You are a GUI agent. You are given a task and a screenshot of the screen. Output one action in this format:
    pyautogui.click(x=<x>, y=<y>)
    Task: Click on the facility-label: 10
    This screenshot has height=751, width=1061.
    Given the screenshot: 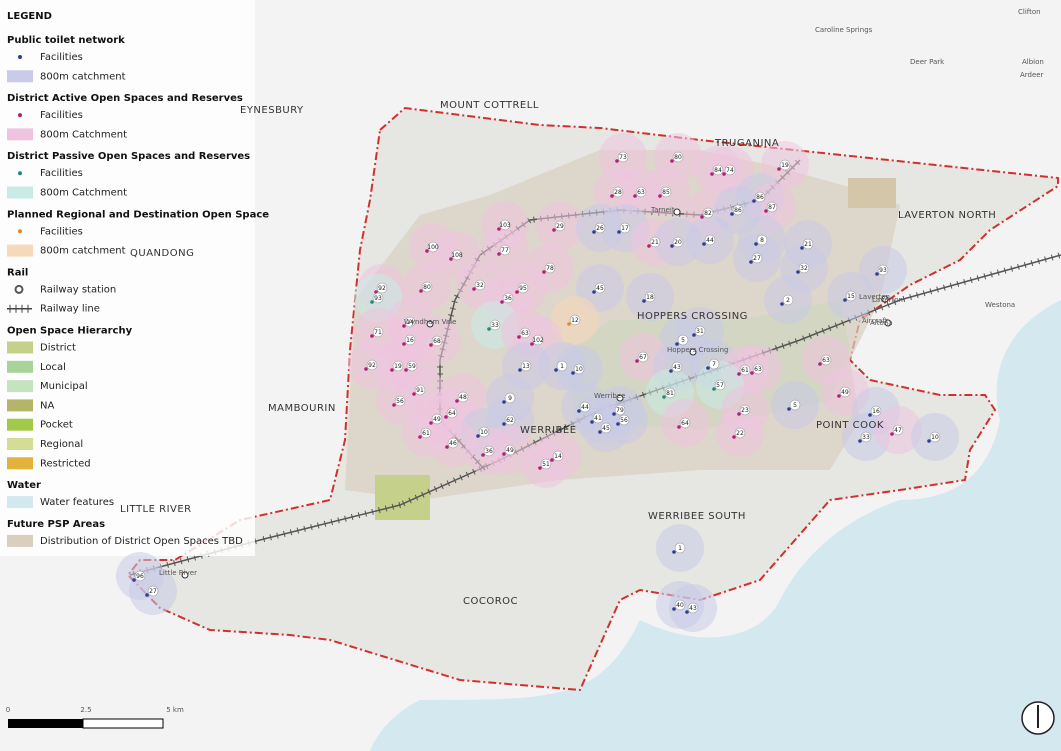 What is the action you would take?
    pyautogui.click(x=484, y=432)
    